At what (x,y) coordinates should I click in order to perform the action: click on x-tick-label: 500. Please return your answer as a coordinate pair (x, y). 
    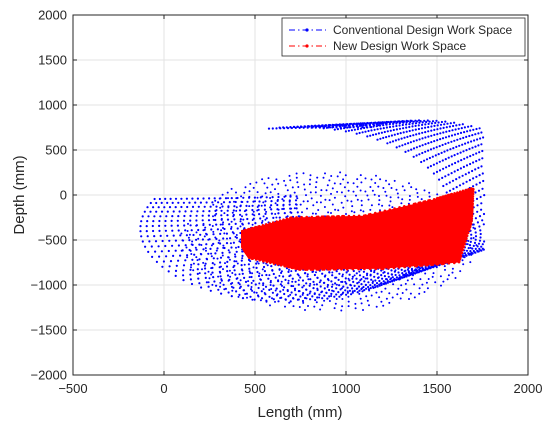
    Looking at the image, I should click on (255, 388).